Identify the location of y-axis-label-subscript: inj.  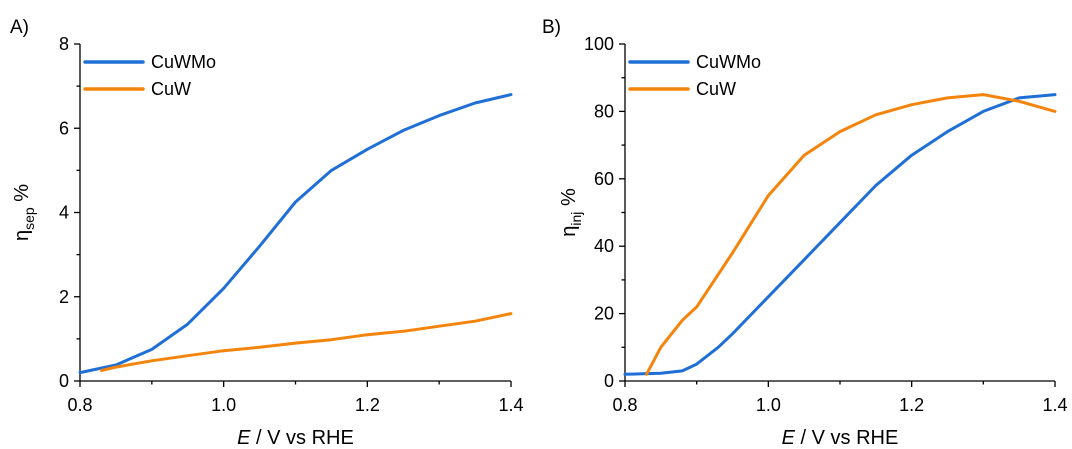
(576, 219).